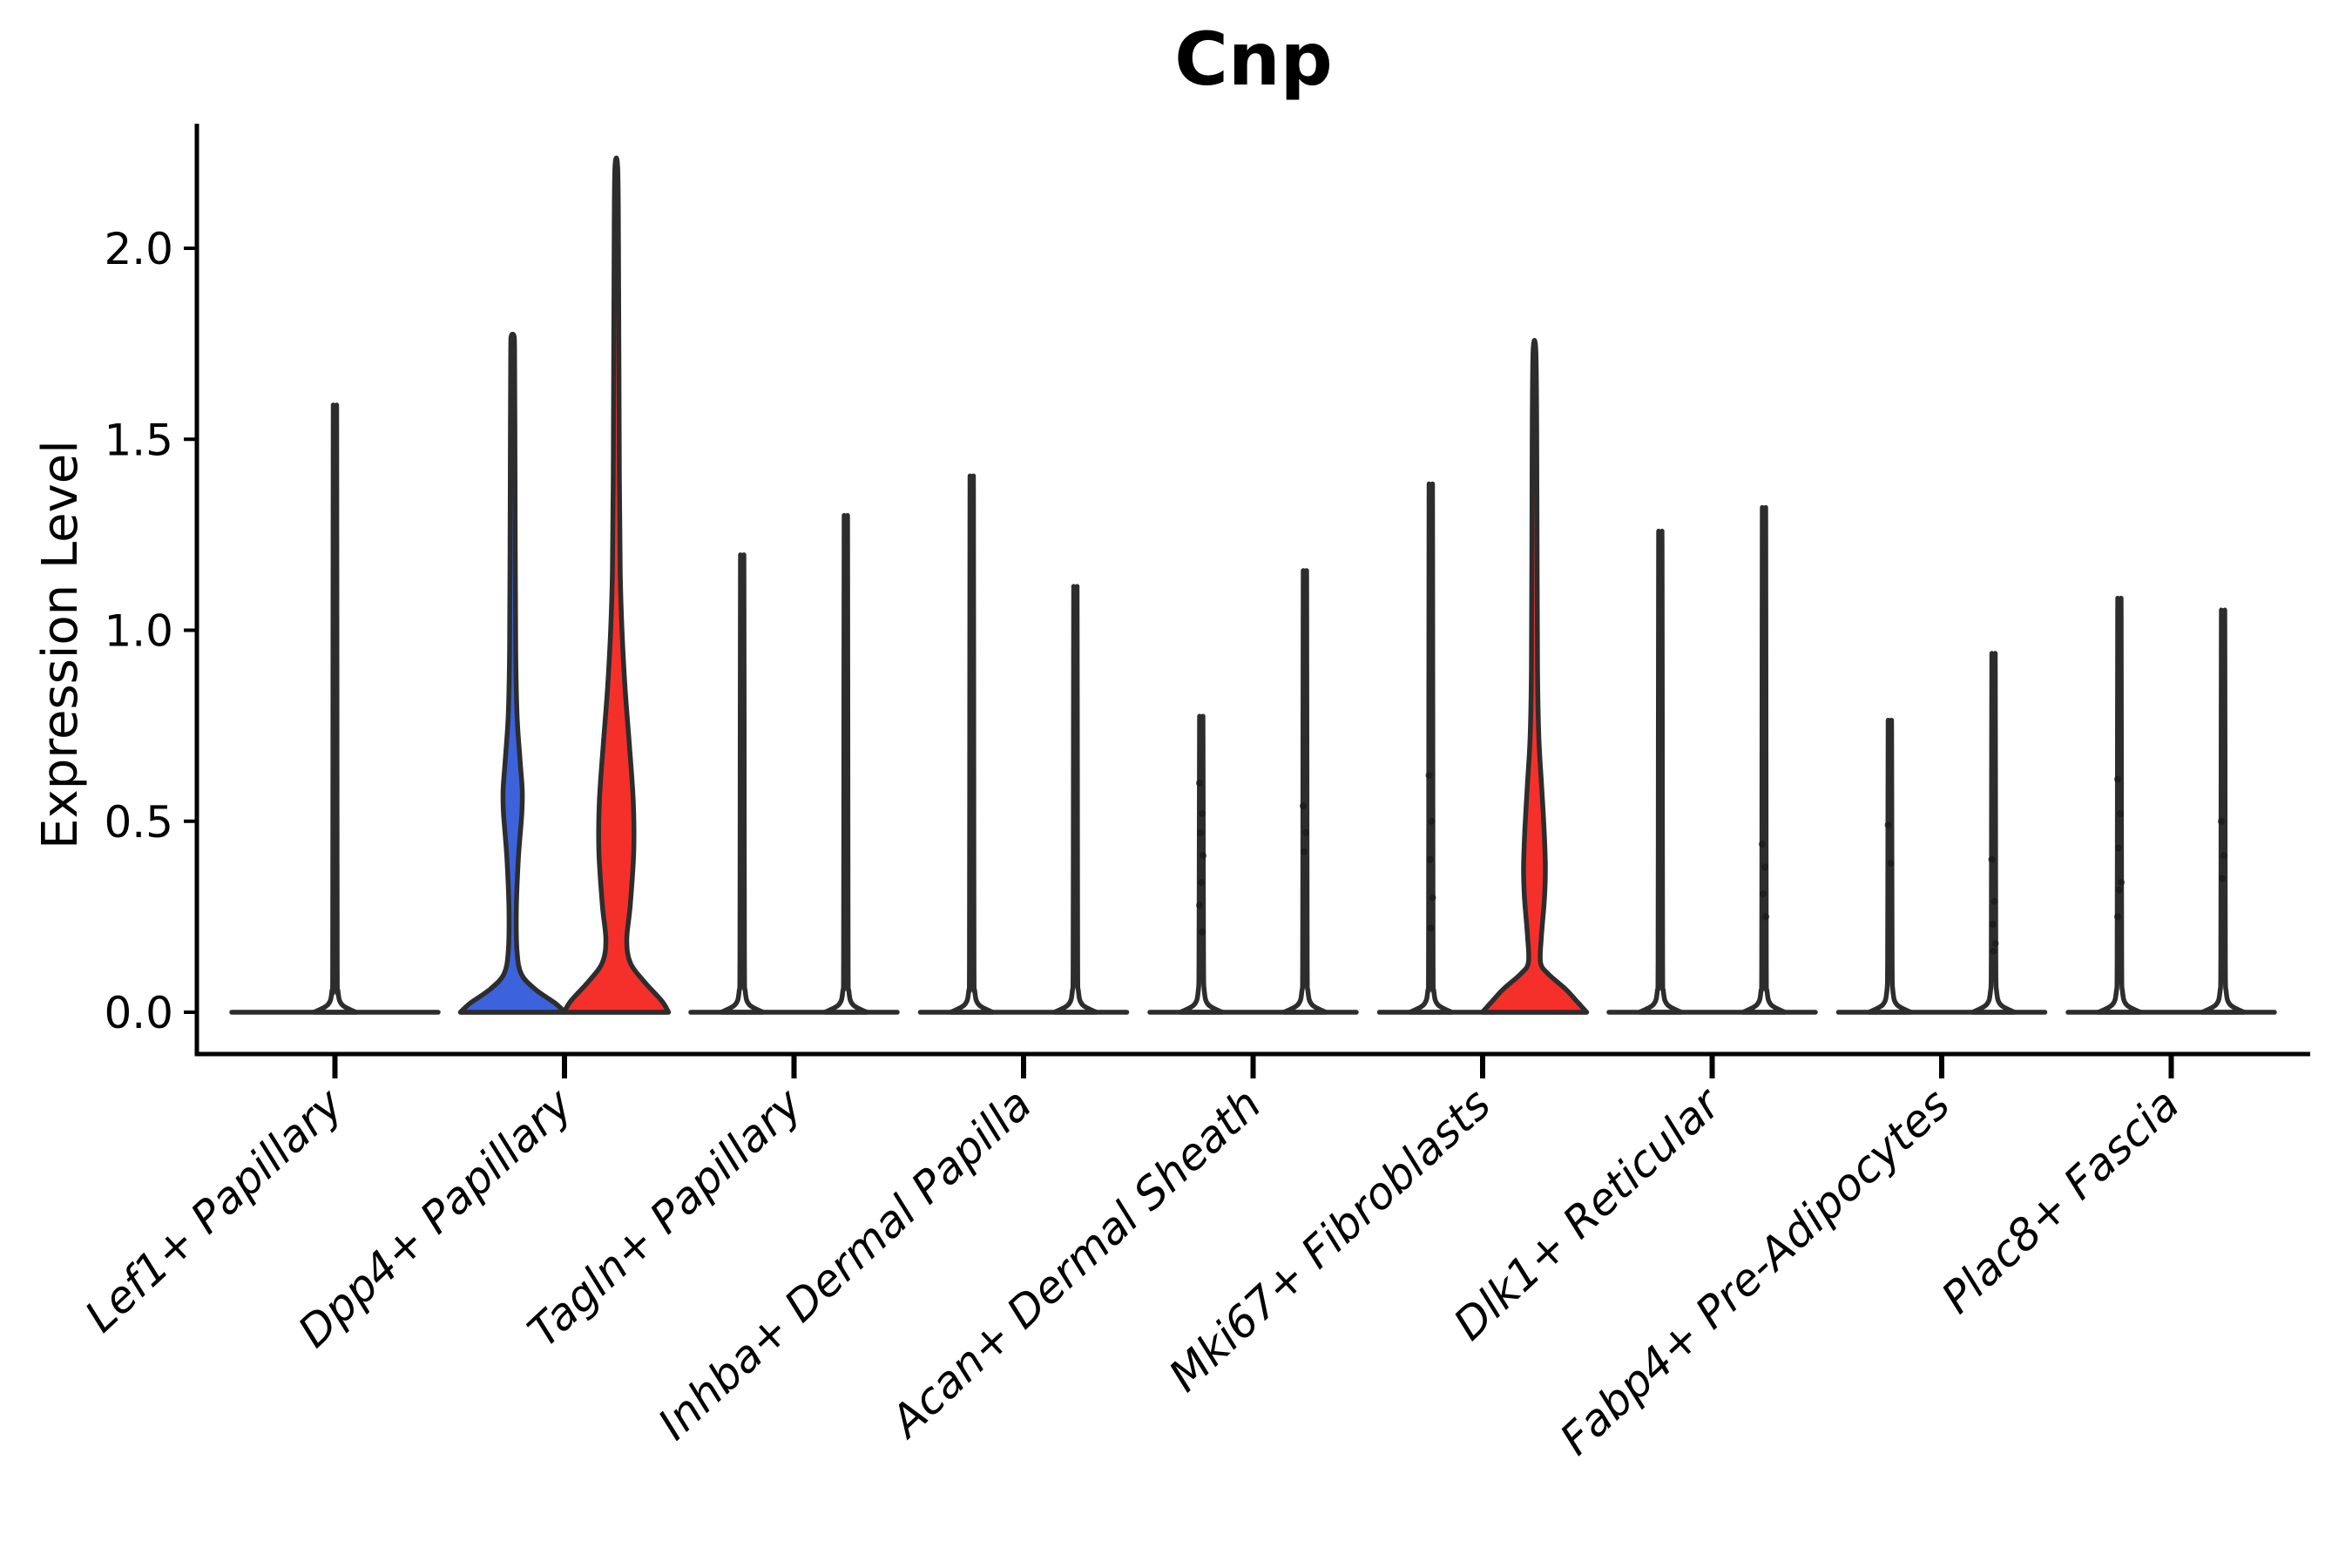  Describe the element at coordinates (138, 249) in the screenshot. I see `y-tick-label: 2.0` at that location.